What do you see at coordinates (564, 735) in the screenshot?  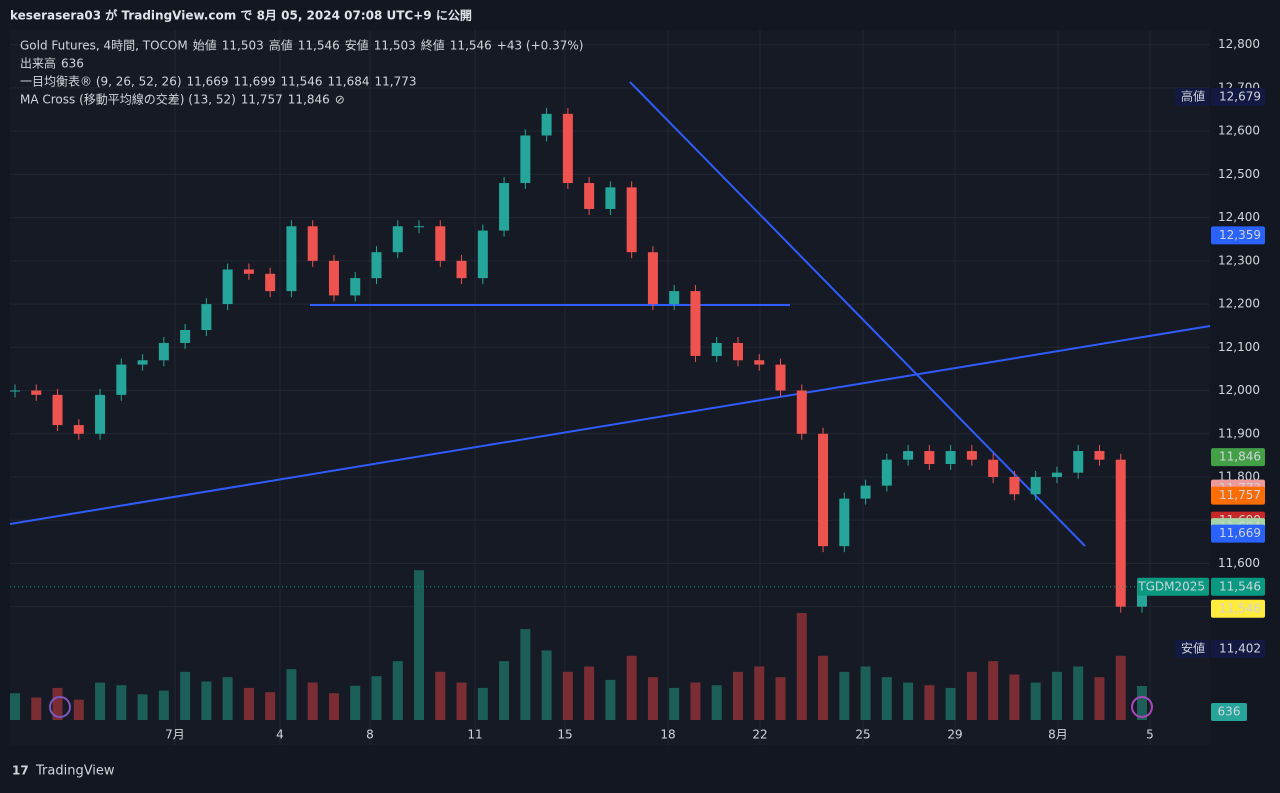 I see `x-tick-label: 15` at bounding box center [564, 735].